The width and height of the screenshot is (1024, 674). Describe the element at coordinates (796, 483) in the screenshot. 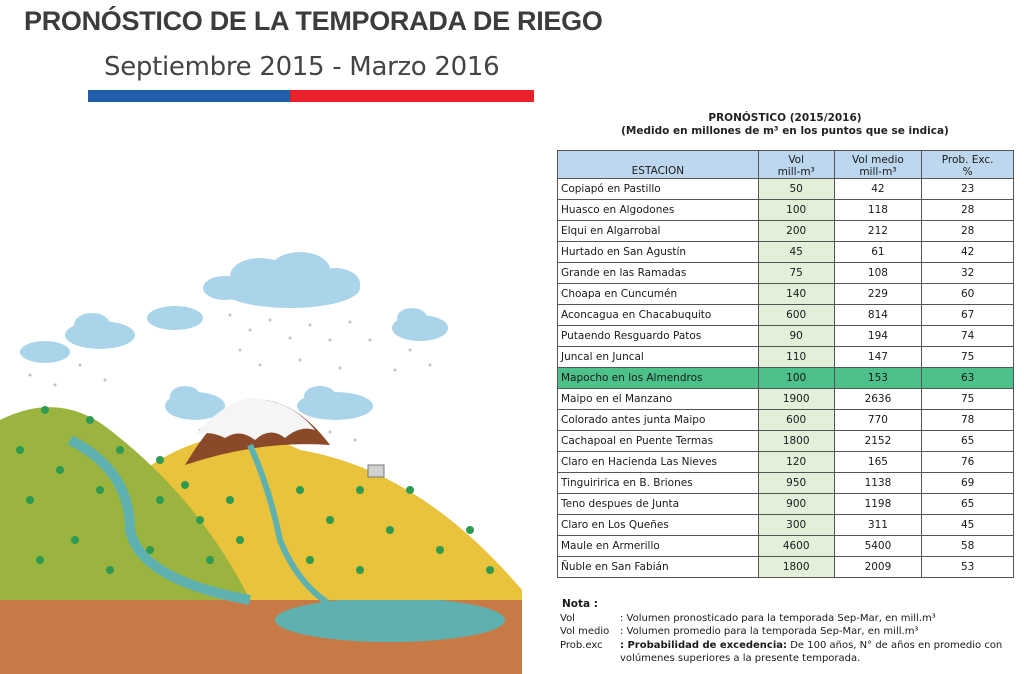

I see `vol-cell: 950` at that location.